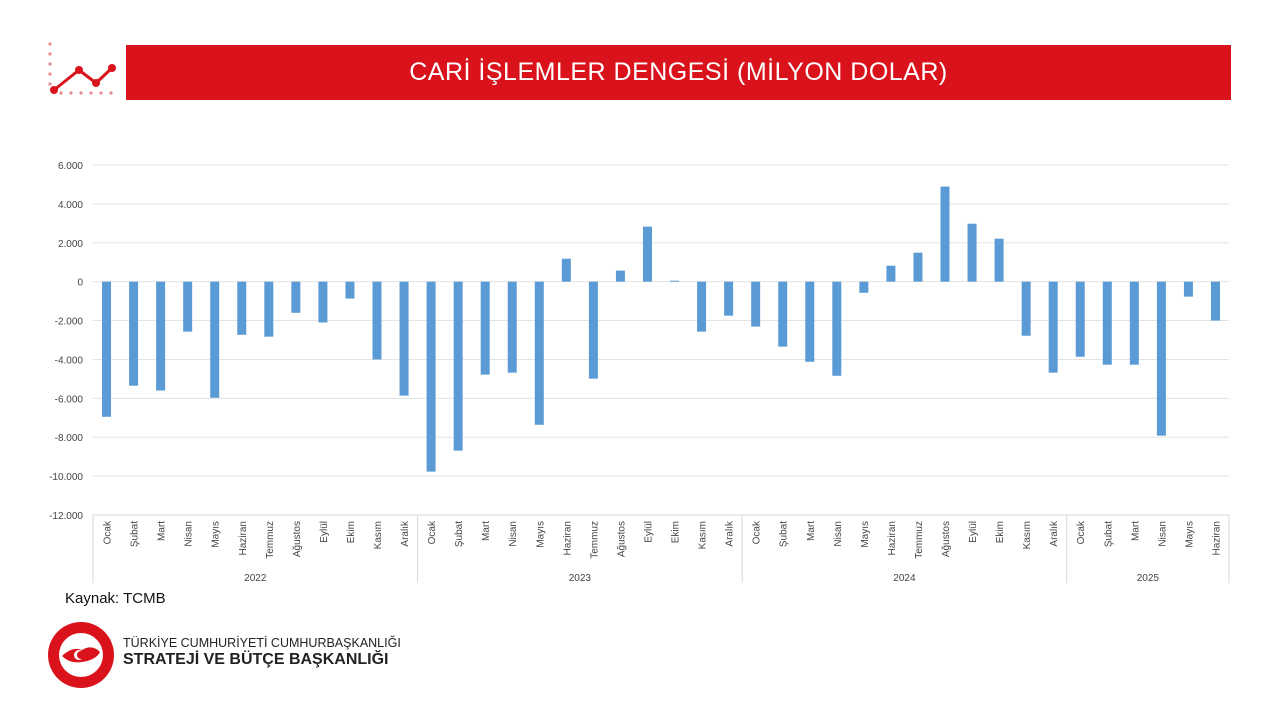 The width and height of the screenshot is (1281, 720). Describe the element at coordinates (269, 309) in the screenshot. I see `bar-2022-Temmuz` at that location.